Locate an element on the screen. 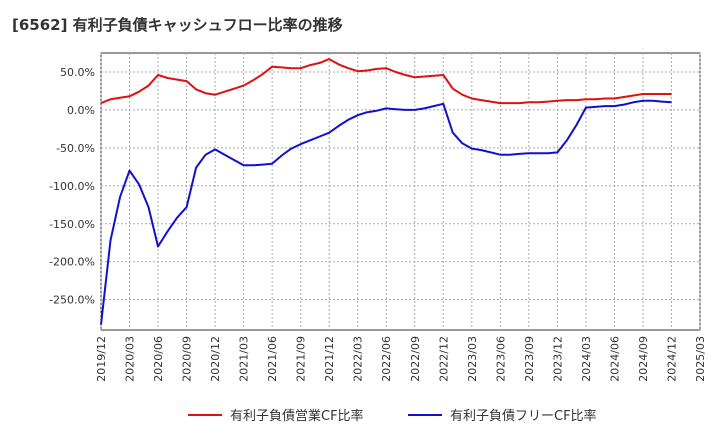 The width and height of the screenshot is (720, 440). x-tick-label: 2023/03 is located at coordinates (472, 359).